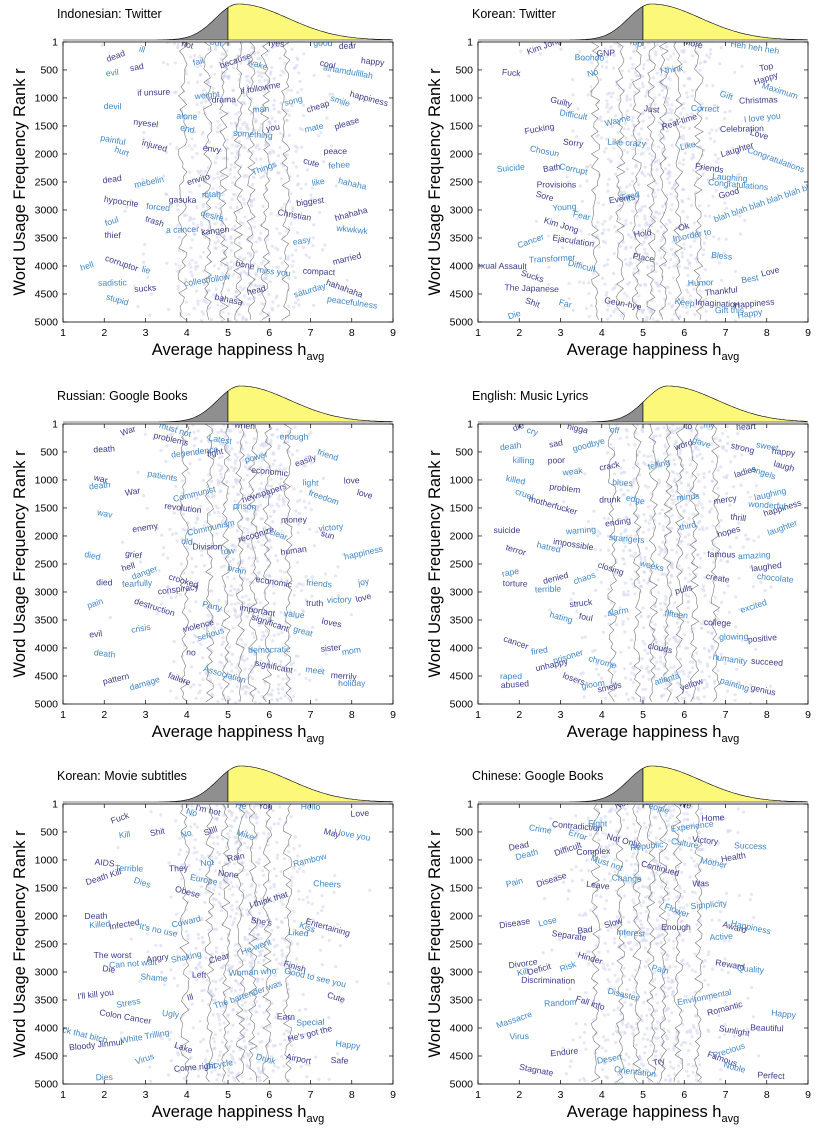  I want to click on word-label: painting, so click(735, 684).